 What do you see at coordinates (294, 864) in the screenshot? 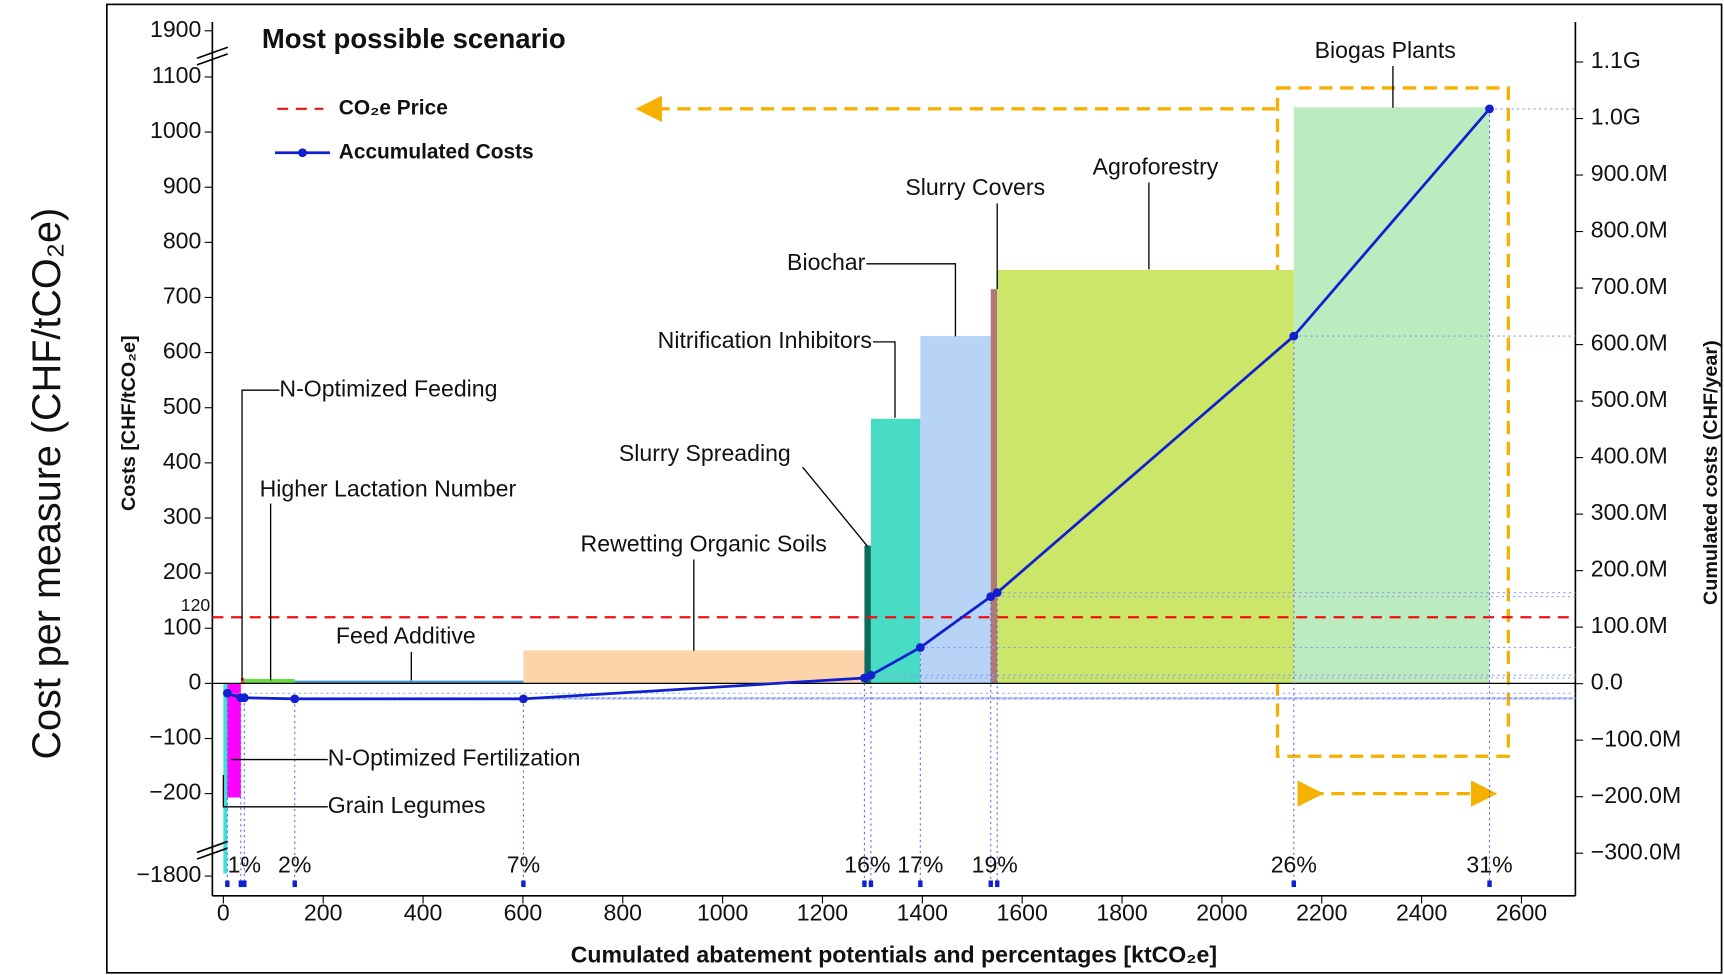
I see `percent-label: 2%` at bounding box center [294, 864].